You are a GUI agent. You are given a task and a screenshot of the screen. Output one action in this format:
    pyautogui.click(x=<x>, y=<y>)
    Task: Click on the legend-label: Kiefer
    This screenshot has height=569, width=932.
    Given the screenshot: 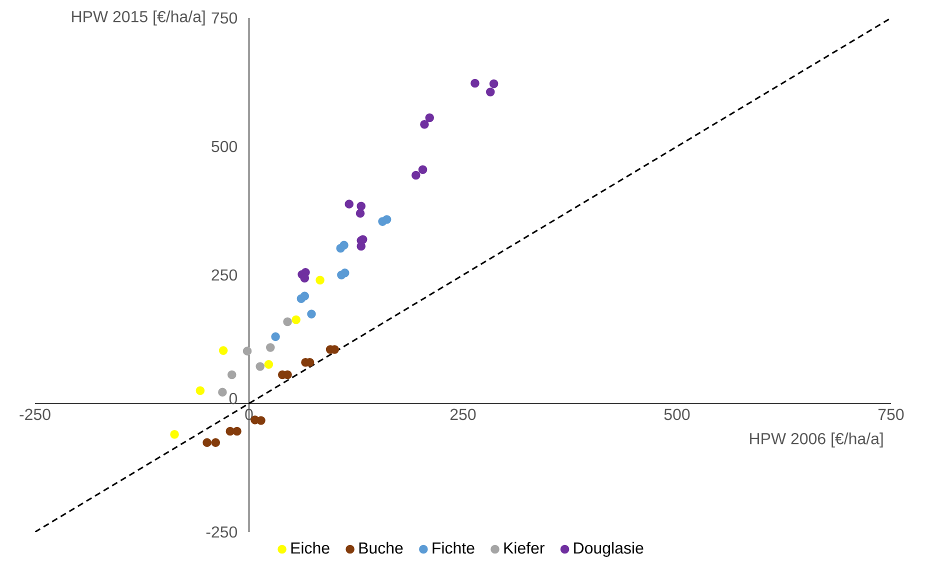 What is the action you would take?
    pyautogui.click(x=524, y=548)
    